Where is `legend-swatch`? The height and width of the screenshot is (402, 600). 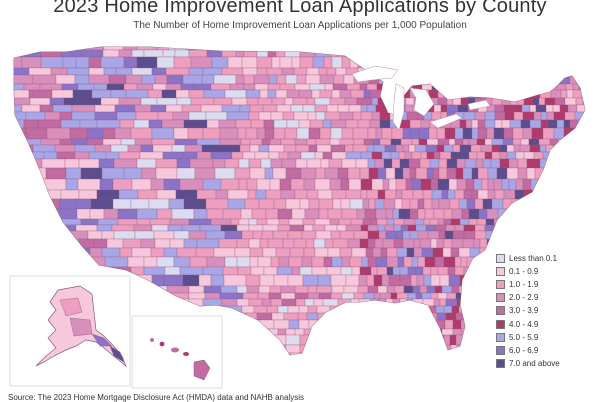 legend-swatch is located at coordinates (500, 285).